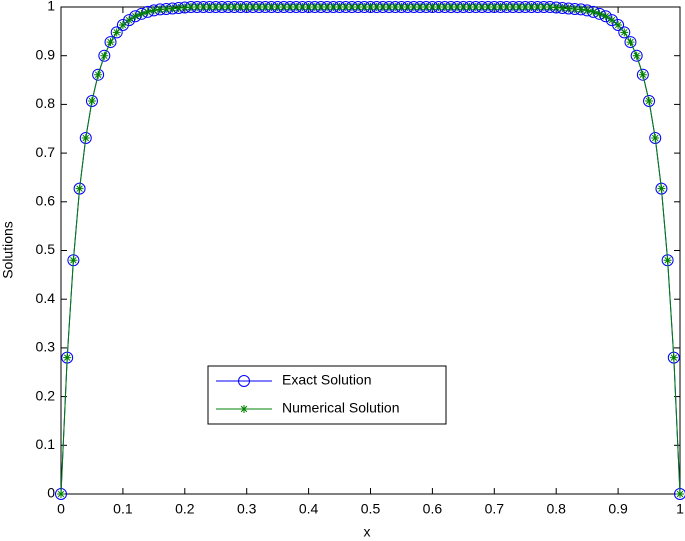  What do you see at coordinates (433, 509) in the screenshot?
I see `x-tick-label: 0.6` at bounding box center [433, 509].